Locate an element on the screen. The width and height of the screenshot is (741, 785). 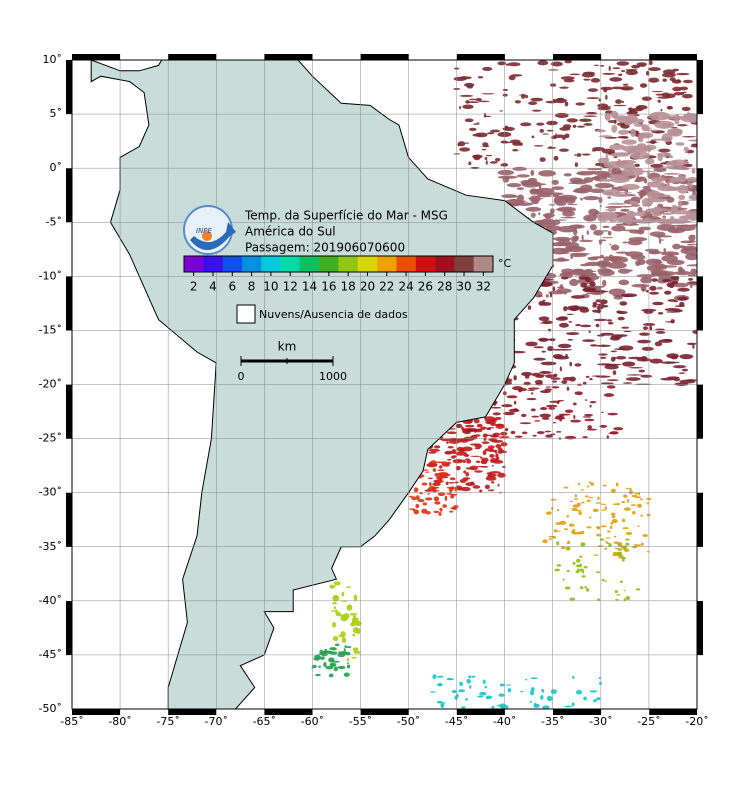
x-tick-label: -65˚ is located at coordinates (264, 721).